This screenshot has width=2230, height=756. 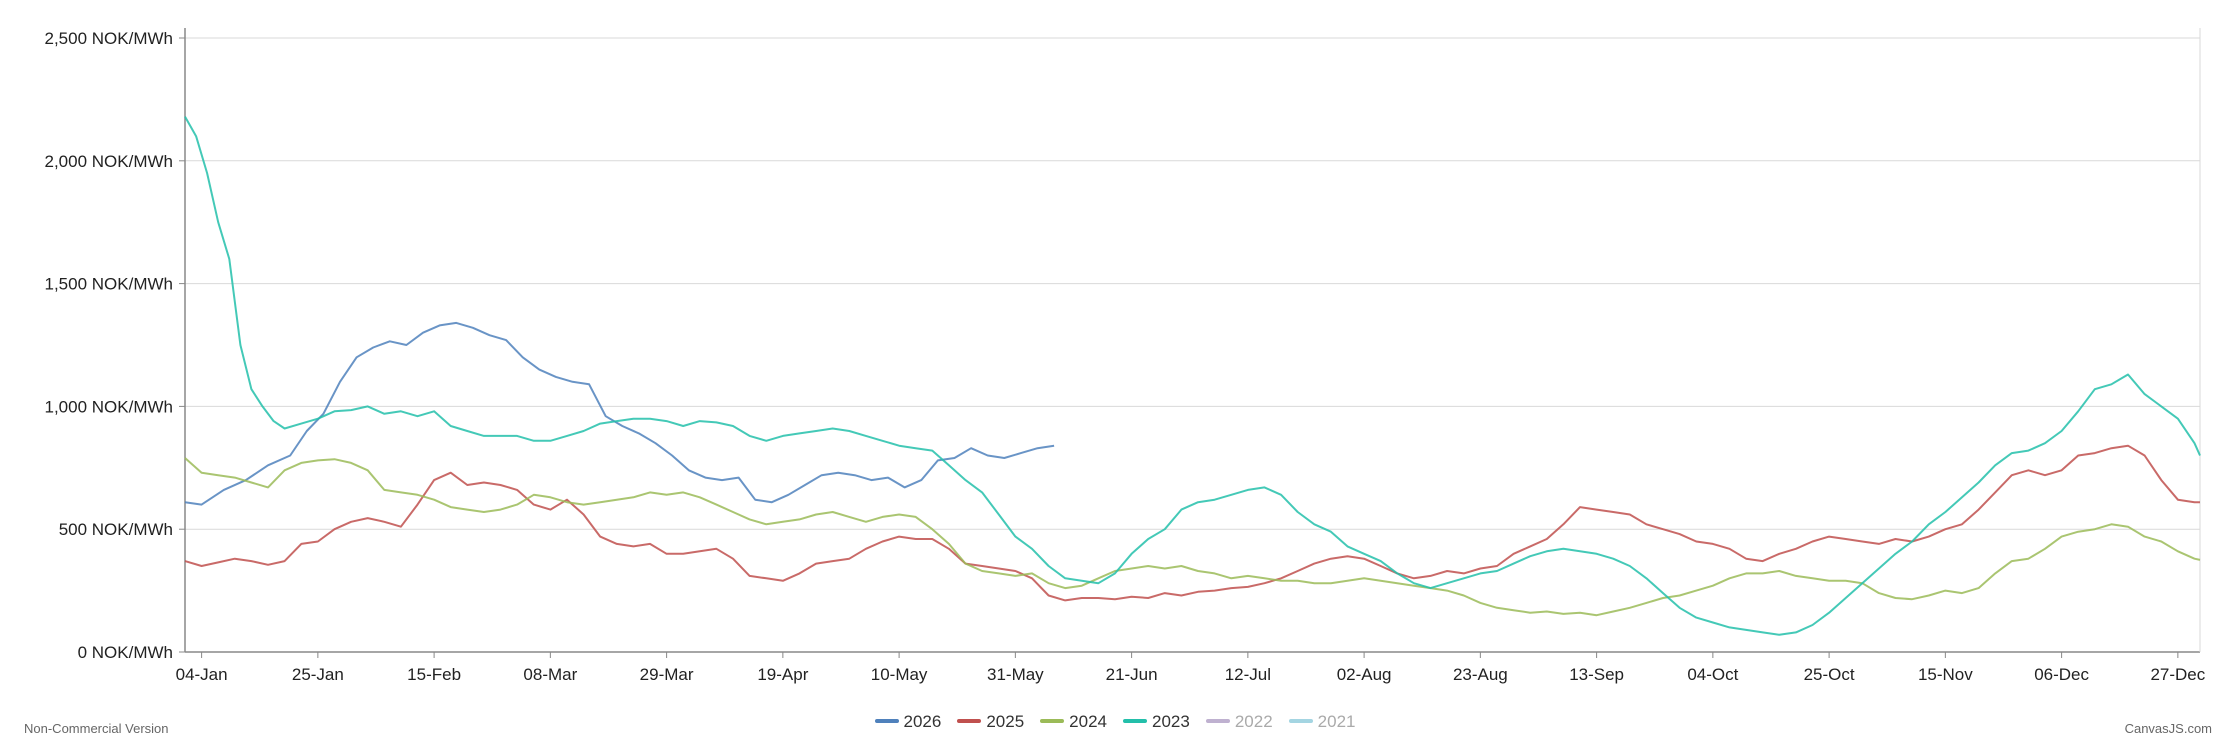 I want to click on y-tick-label: 2,000 NOK/MWh, so click(x=109, y=161).